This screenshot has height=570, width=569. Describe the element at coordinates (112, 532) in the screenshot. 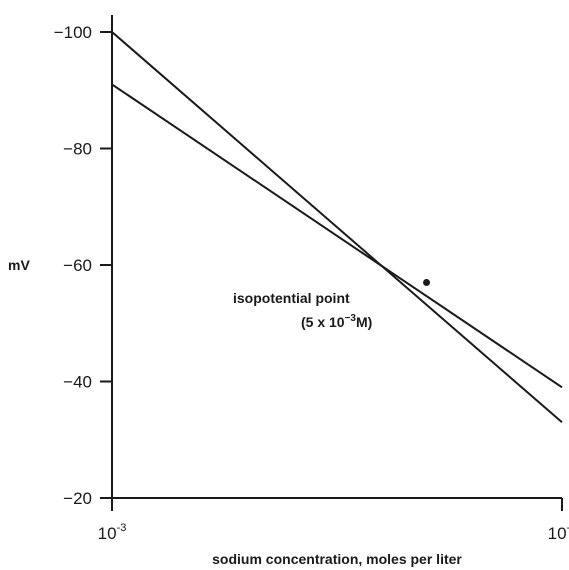

I see `x-tick-label: 10-3` at that location.